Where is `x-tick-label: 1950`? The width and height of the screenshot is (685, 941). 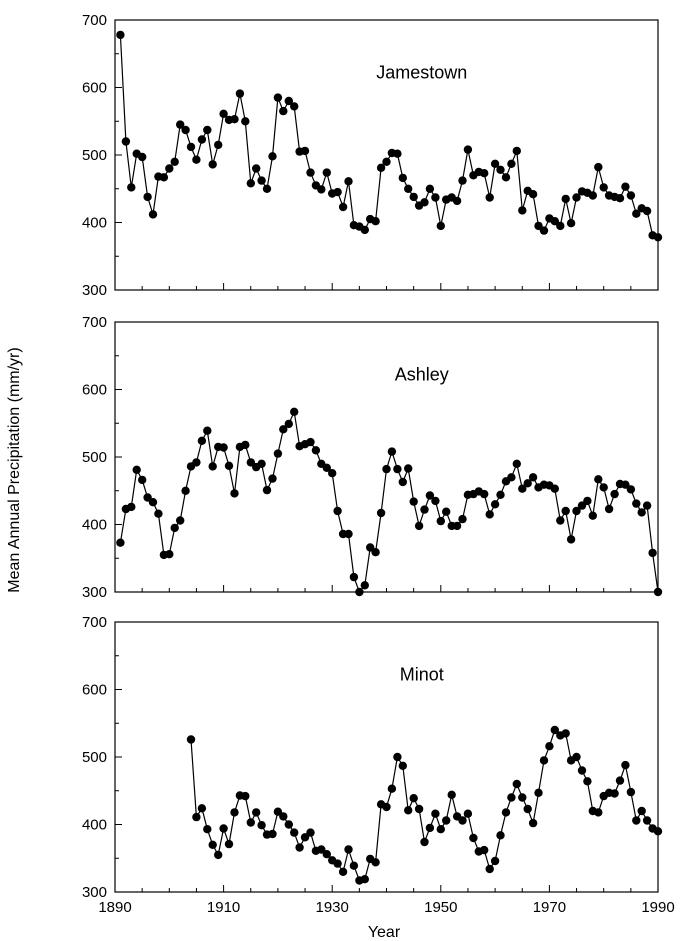 x-tick-label: 1950 is located at coordinates (440, 907).